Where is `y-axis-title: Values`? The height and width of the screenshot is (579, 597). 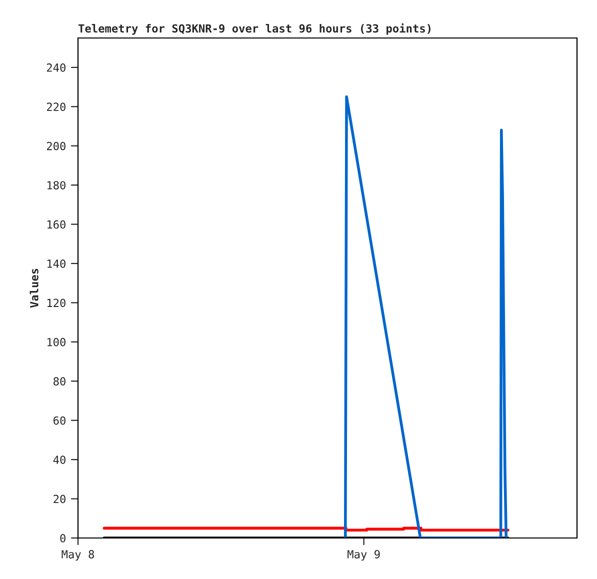
y-axis-title: Values is located at coordinates (34, 288).